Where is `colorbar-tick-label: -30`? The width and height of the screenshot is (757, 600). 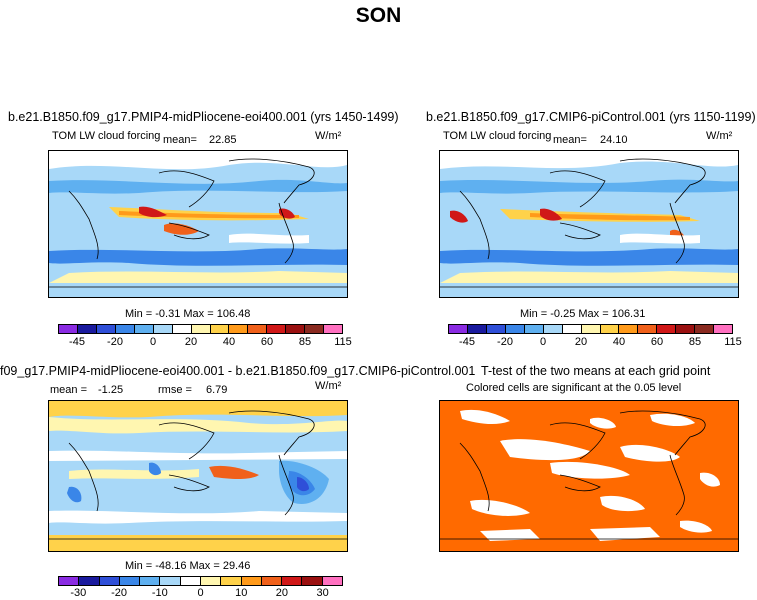 colorbar-tick-label: -30 is located at coordinates (78, 593).